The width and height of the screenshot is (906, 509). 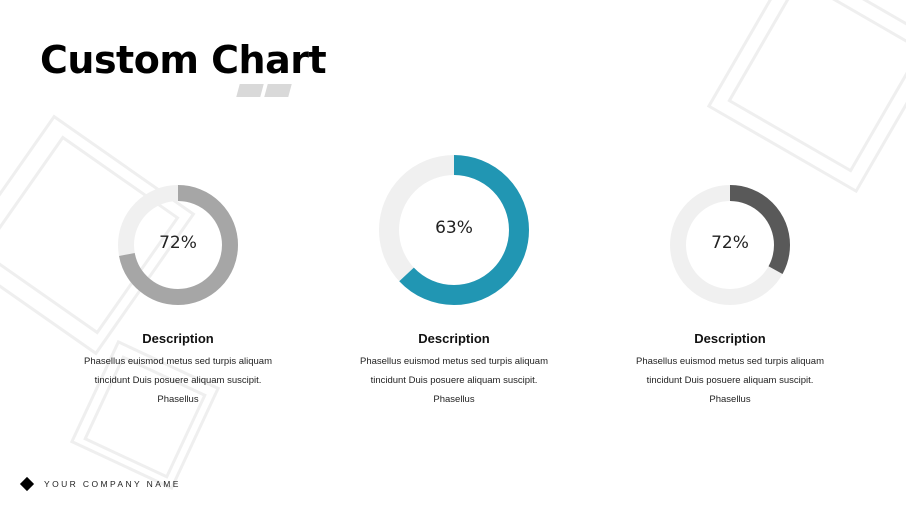 I want to click on footer: YOUR COMPANY NAME, so click(x=100, y=484).